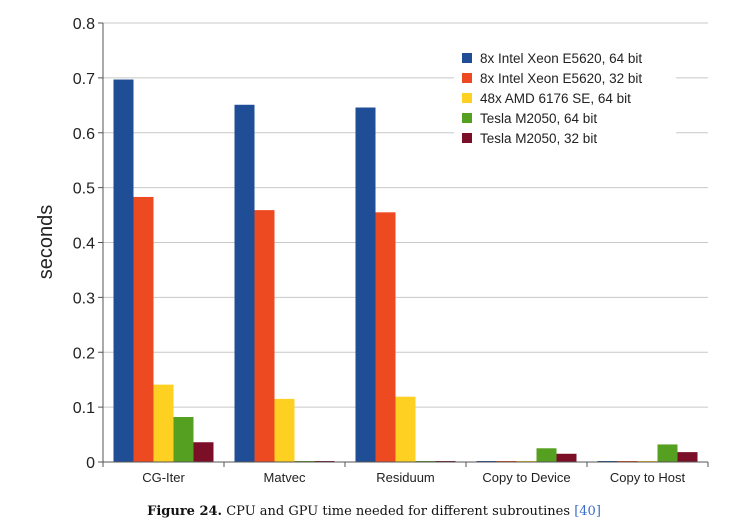  Describe the element at coordinates (285, 477) in the screenshot. I see `x-category-label: Matvec` at that location.